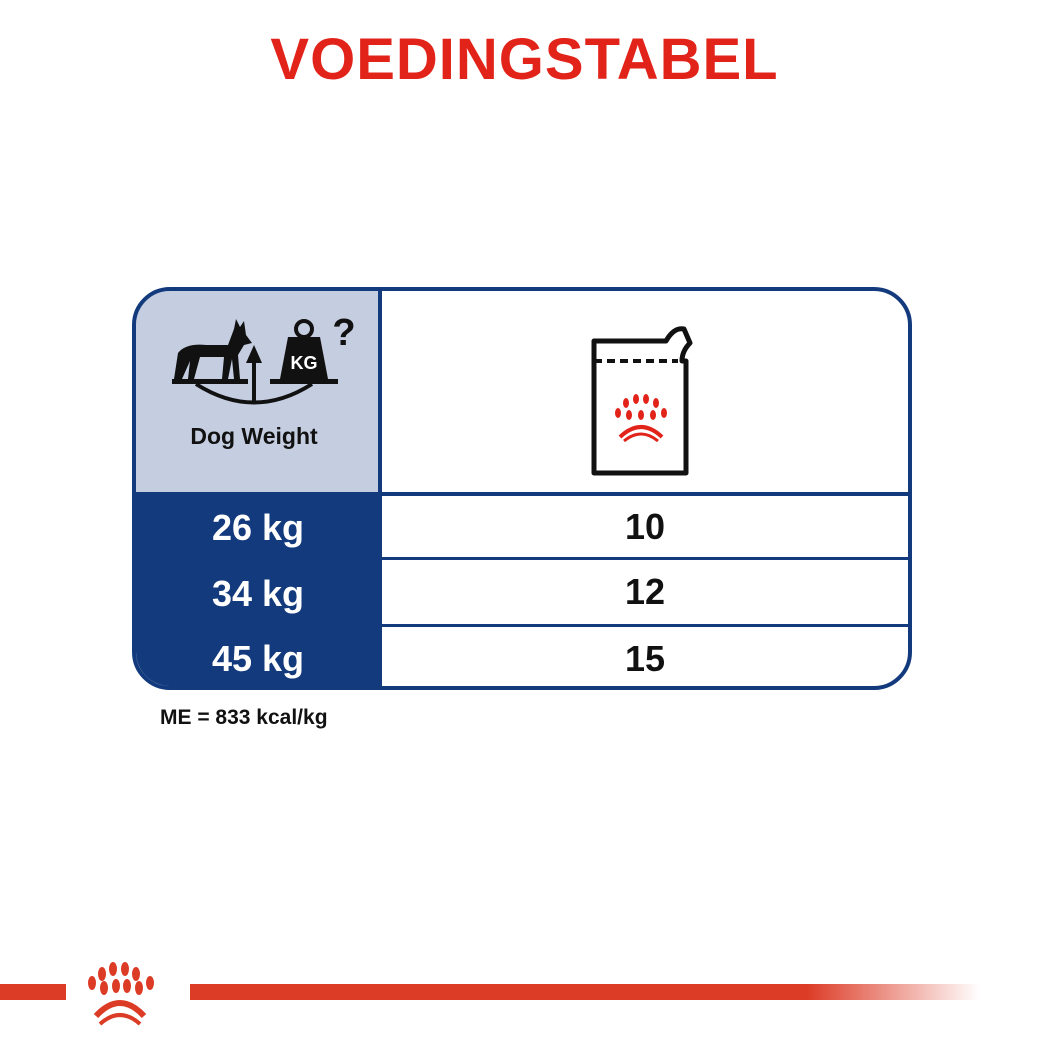 The width and height of the screenshot is (1049, 1049). What do you see at coordinates (524, 59) in the screenshot?
I see `page-title: VOEDINGSTABEL` at bounding box center [524, 59].